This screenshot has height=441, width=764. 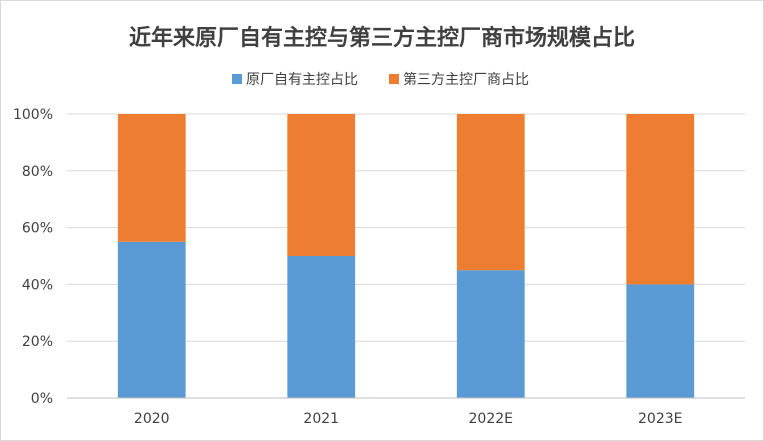 What do you see at coordinates (42, 399) in the screenshot?
I see `y-tick-label: 0%` at bounding box center [42, 399].